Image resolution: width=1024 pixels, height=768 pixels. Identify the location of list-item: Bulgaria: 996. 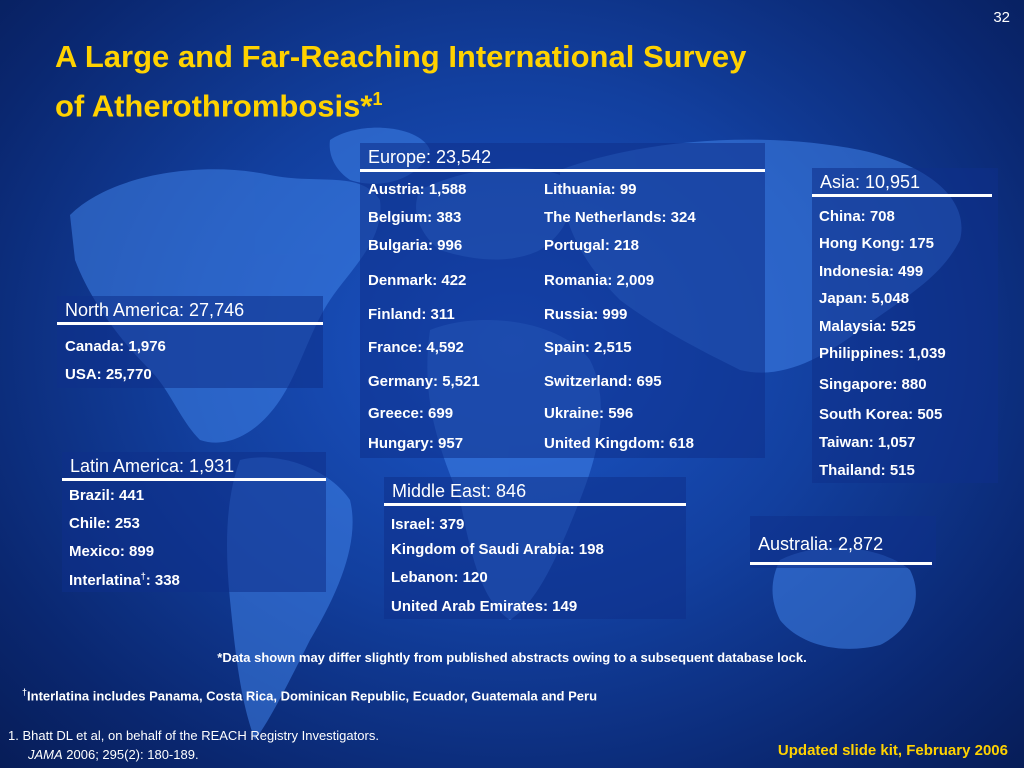
(415, 245).